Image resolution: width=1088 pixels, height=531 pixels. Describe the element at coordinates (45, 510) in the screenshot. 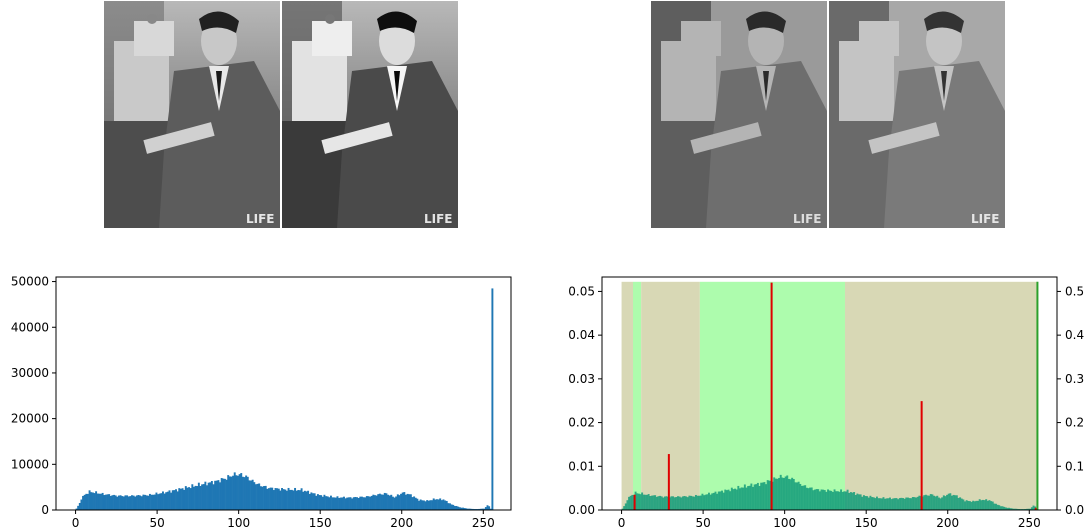

I see `y-tick-label: 0` at that location.